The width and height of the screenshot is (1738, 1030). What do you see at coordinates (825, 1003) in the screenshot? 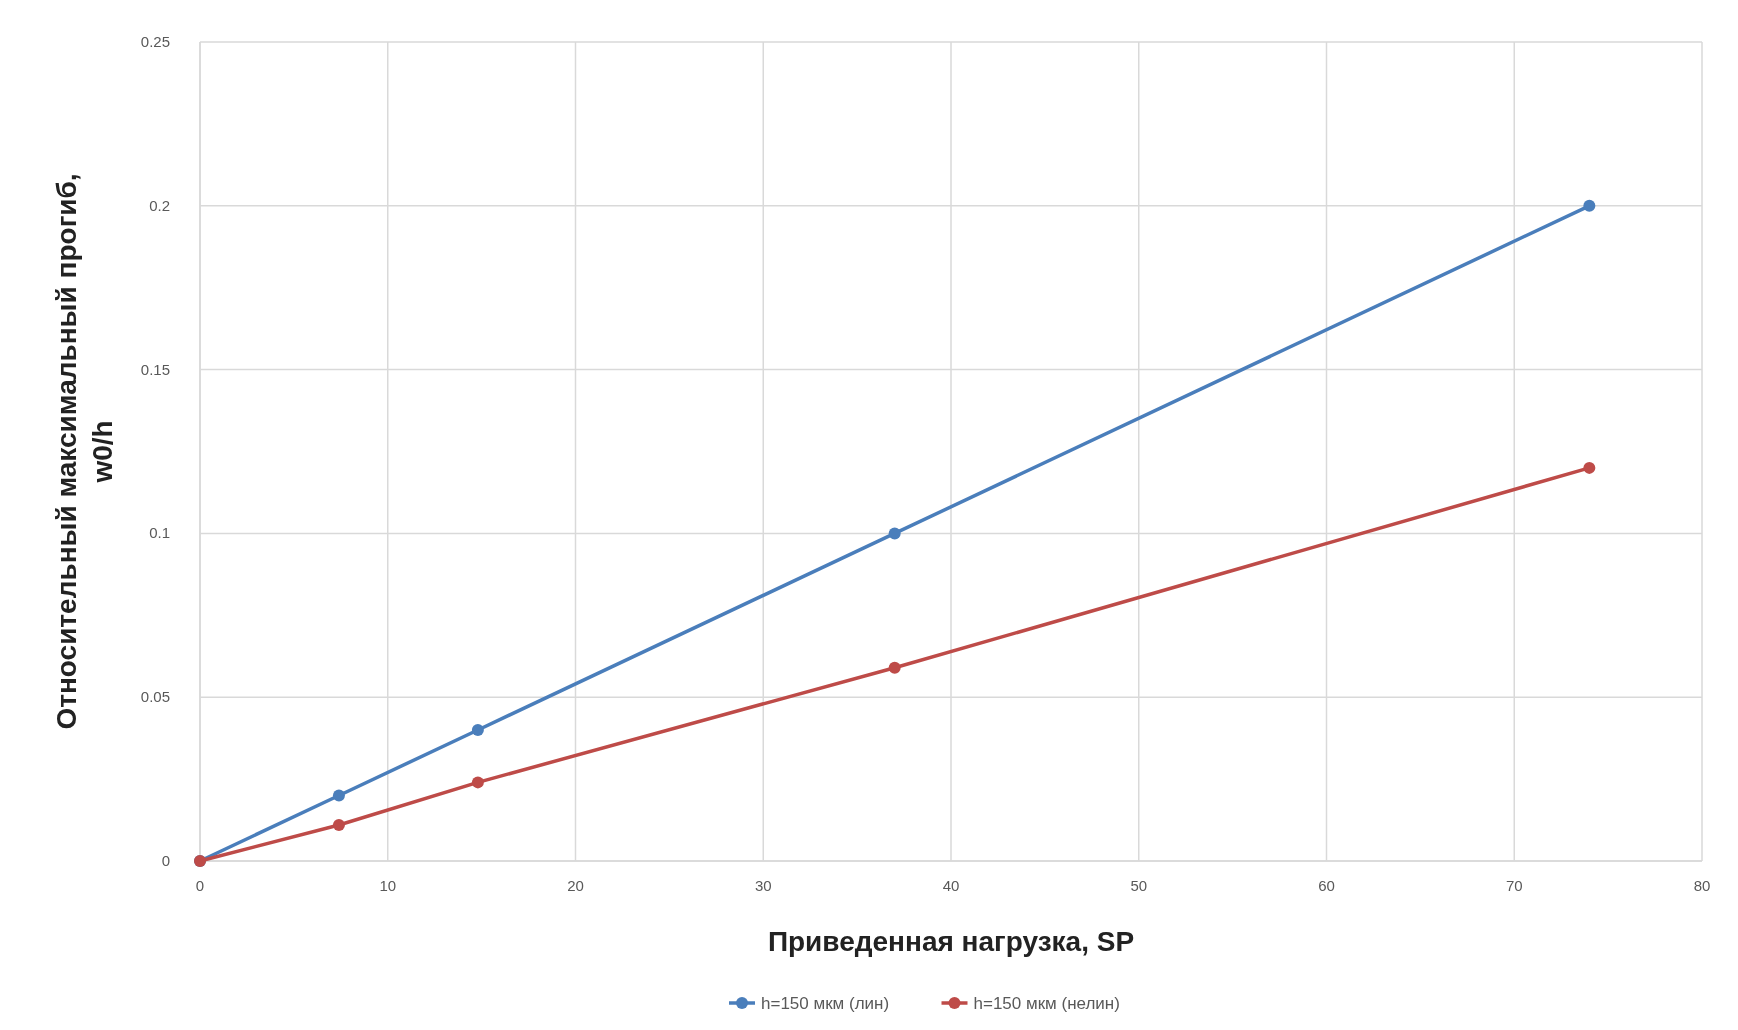
I see `legend-label: h=150 мкм (лин)` at bounding box center [825, 1003].